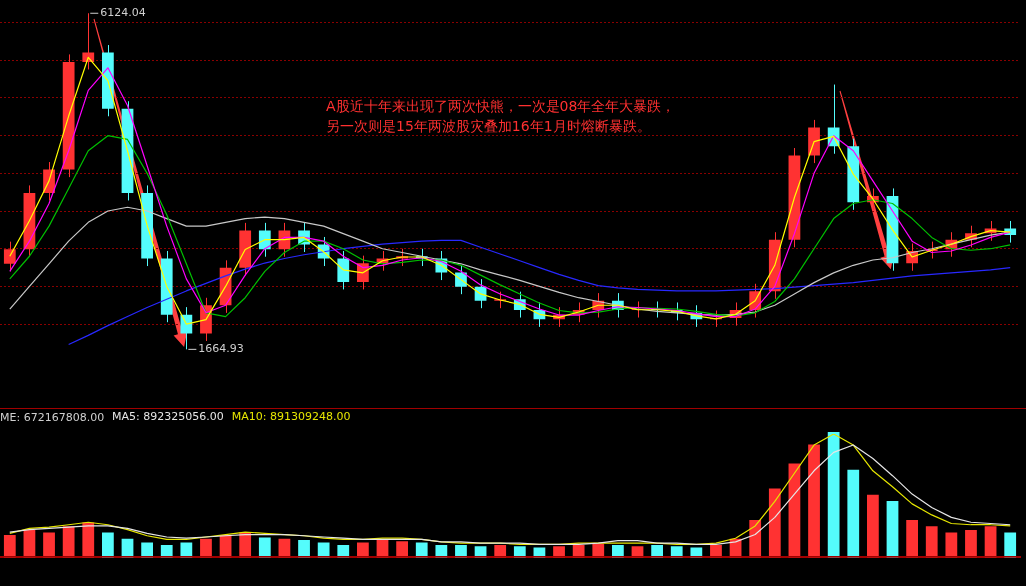 The width and height of the screenshot is (1026, 586). What do you see at coordinates (221, 349) in the screenshot?
I see `annotation: 1664.93` at bounding box center [221, 349].